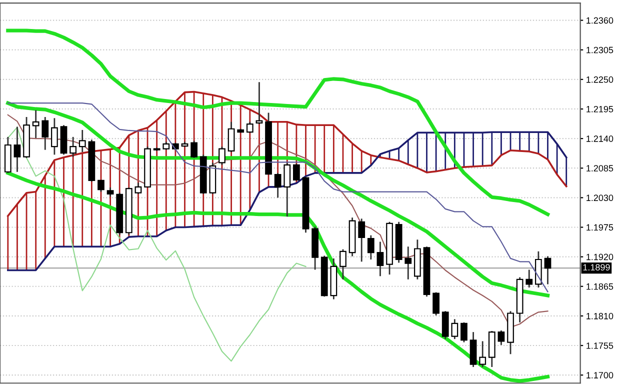 This screenshot has height=387, width=620. I want to click on y-tick-label: 1.1755, so click(600, 345).